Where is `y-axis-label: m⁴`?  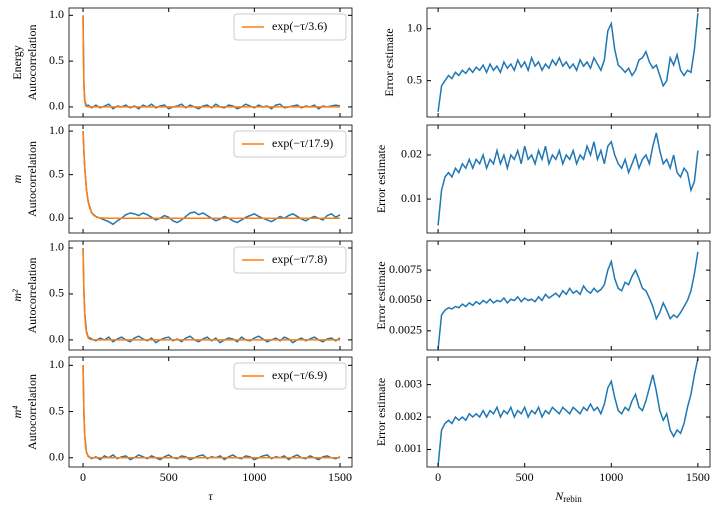
y-axis-label: m⁴ is located at coordinates (17, 412).